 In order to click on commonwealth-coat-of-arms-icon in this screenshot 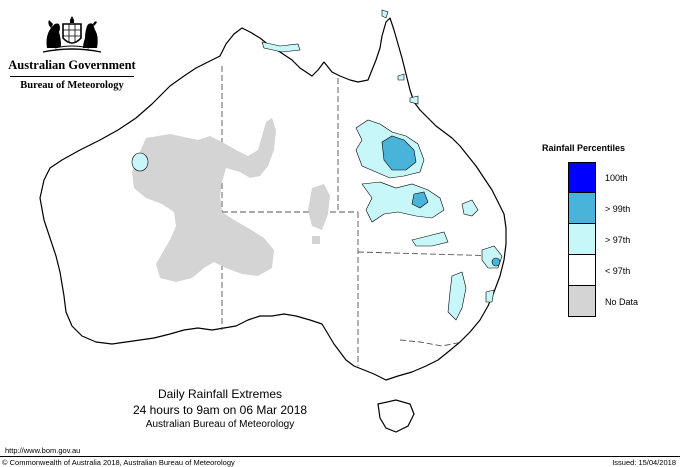, I will do `click(72, 34)`.